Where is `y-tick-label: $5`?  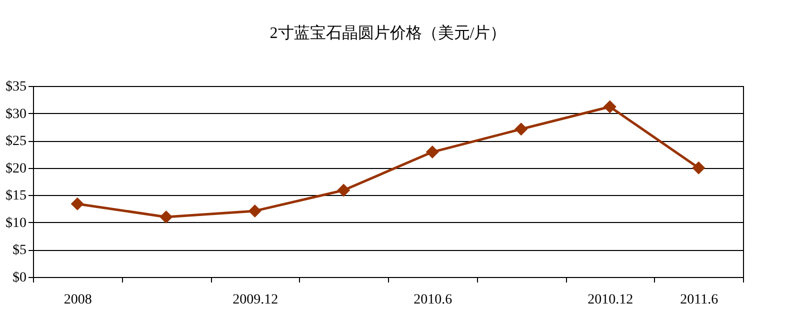
y-tick-label: $5 is located at coordinates (19, 250).